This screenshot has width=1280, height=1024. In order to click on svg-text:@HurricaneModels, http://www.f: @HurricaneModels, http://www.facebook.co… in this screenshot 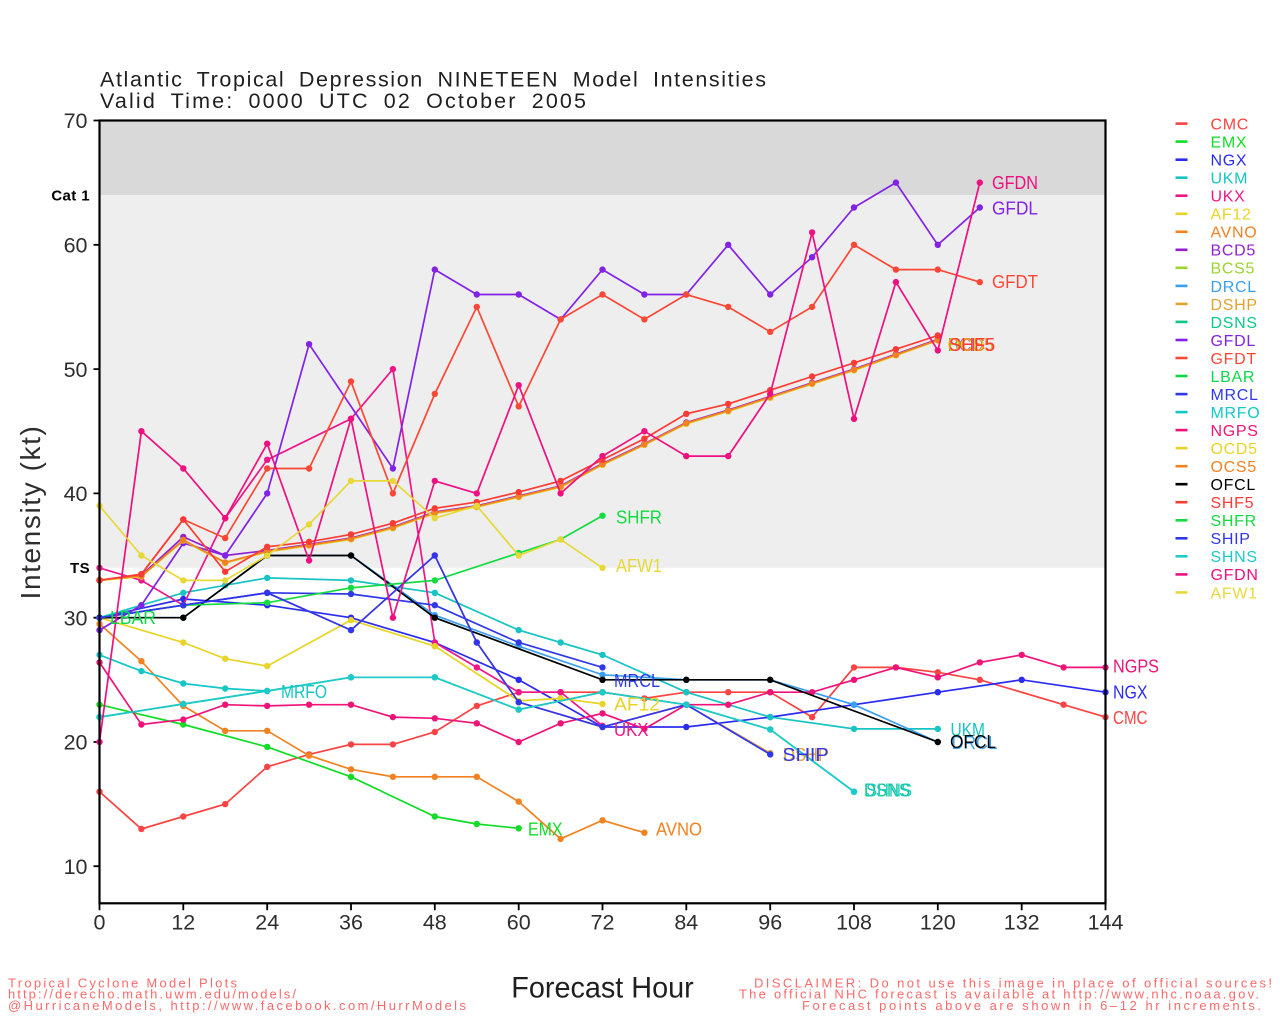, I will do `click(237, 1005)`.